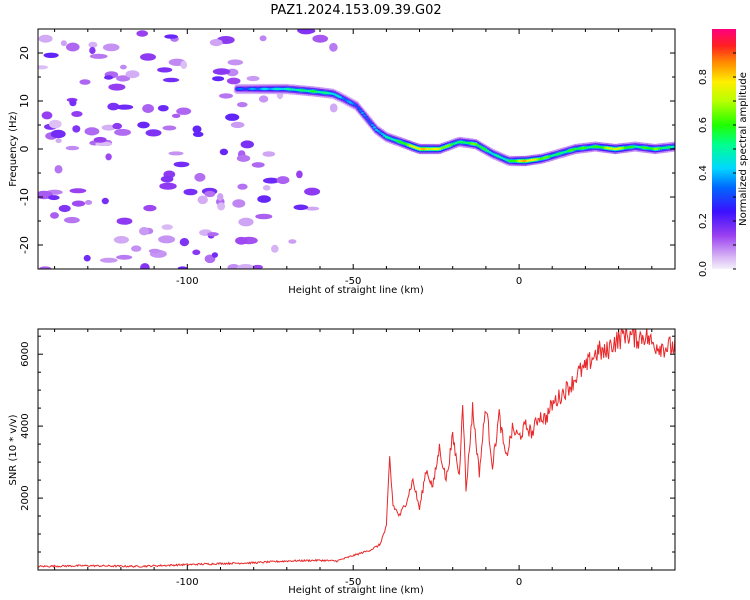  Describe the element at coordinates (743, 149) in the screenshot. I see `colorbar-label: Normalized spectral amplitude` at that location.